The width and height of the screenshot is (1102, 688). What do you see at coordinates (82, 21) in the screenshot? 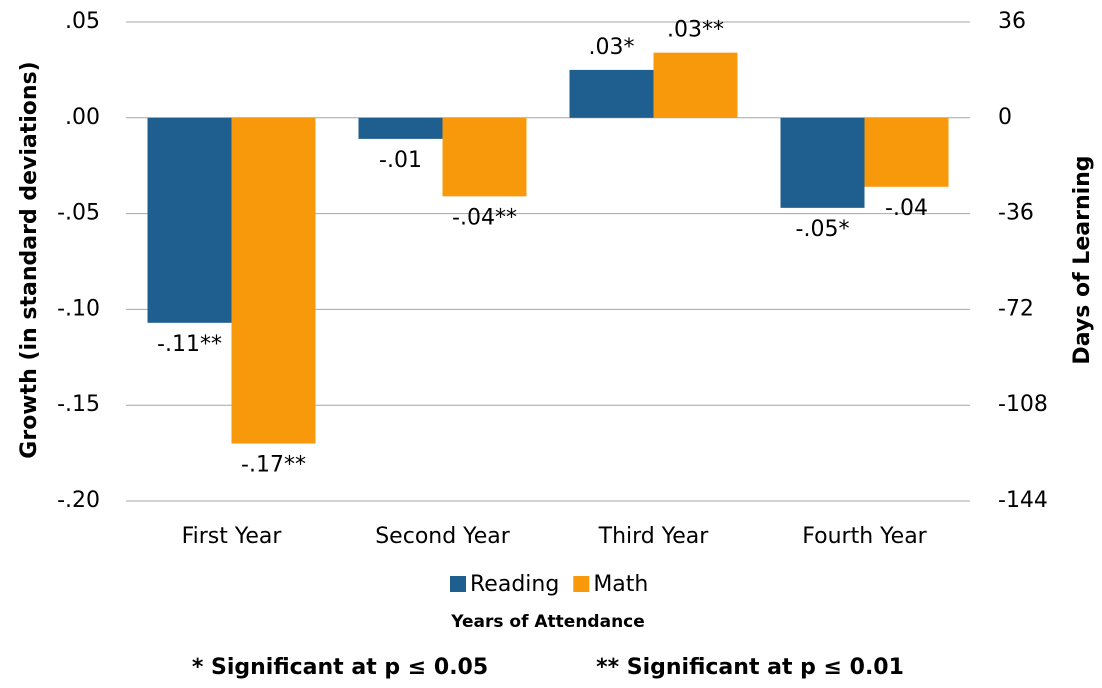
I see `y-tick-label: .05` at bounding box center [82, 21].